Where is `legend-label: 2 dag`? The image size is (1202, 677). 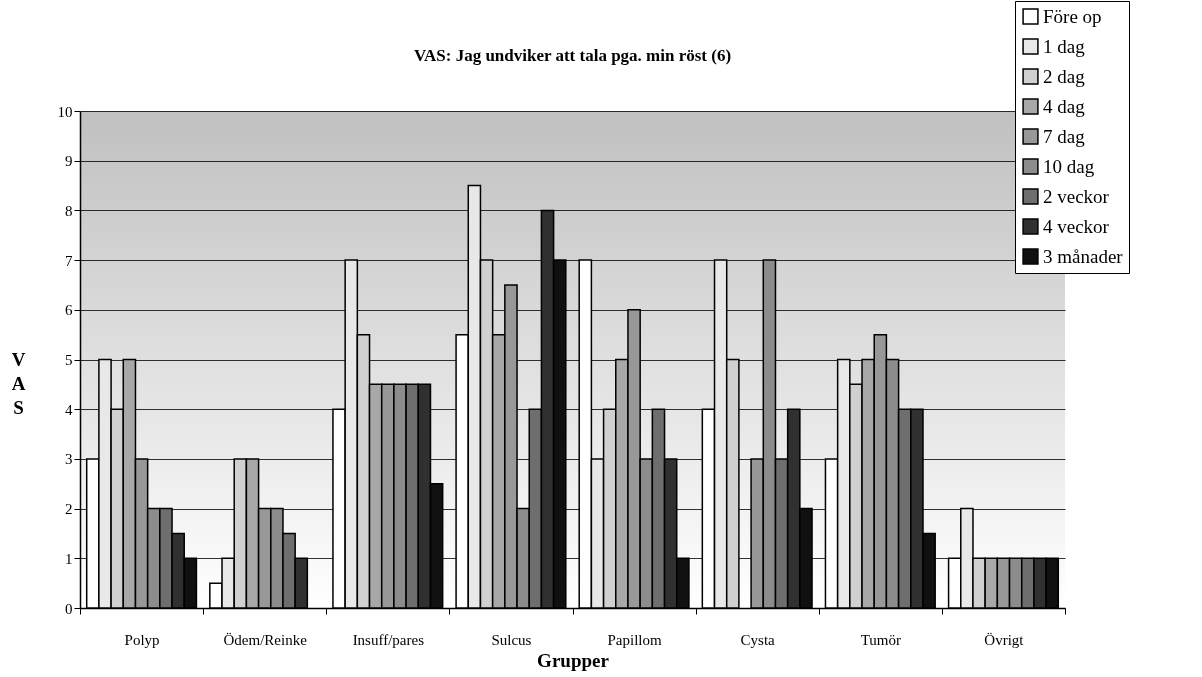 legend-label: 2 dag is located at coordinates (1064, 76).